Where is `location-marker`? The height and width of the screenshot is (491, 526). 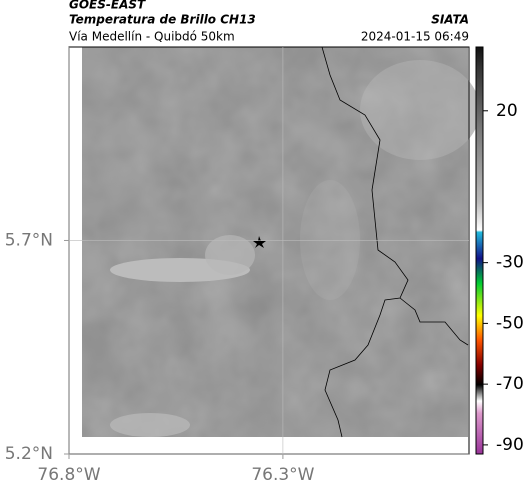 location-marker is located at coordinates (259, 242).